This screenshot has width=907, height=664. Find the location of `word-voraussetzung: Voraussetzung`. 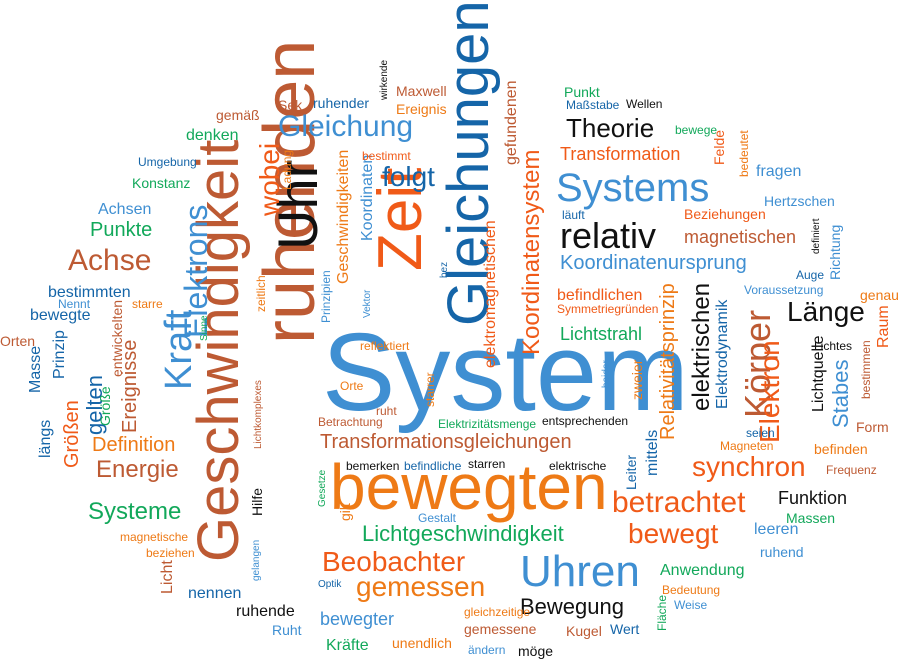

word-voraussetzung: Voraussetzung is located at coordinates (784, 290).